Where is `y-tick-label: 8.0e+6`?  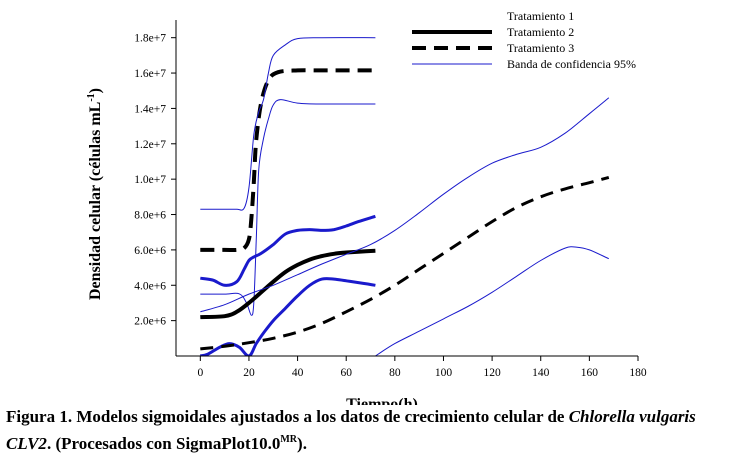
y-tick-label: 8.0e+6 is located at coordinates (150, 216).